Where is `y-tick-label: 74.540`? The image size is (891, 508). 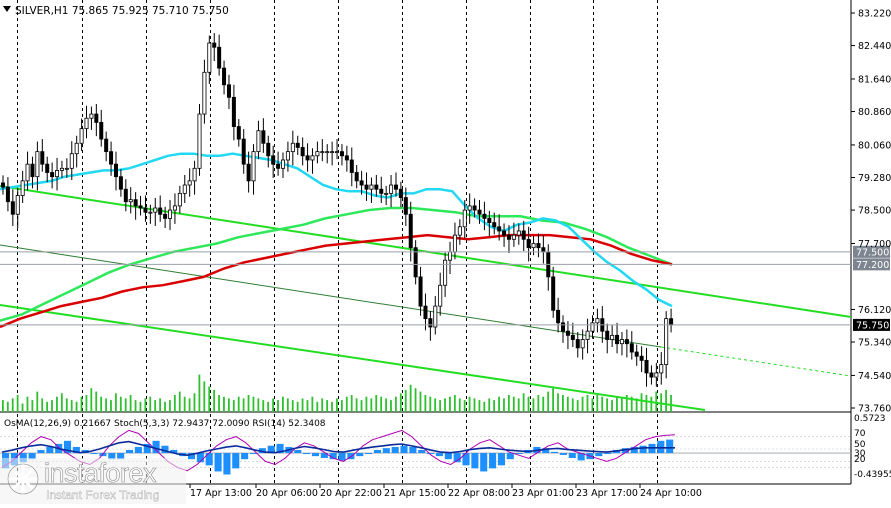 y-tick-label: 74.540 is located at coordinates (874, 376).